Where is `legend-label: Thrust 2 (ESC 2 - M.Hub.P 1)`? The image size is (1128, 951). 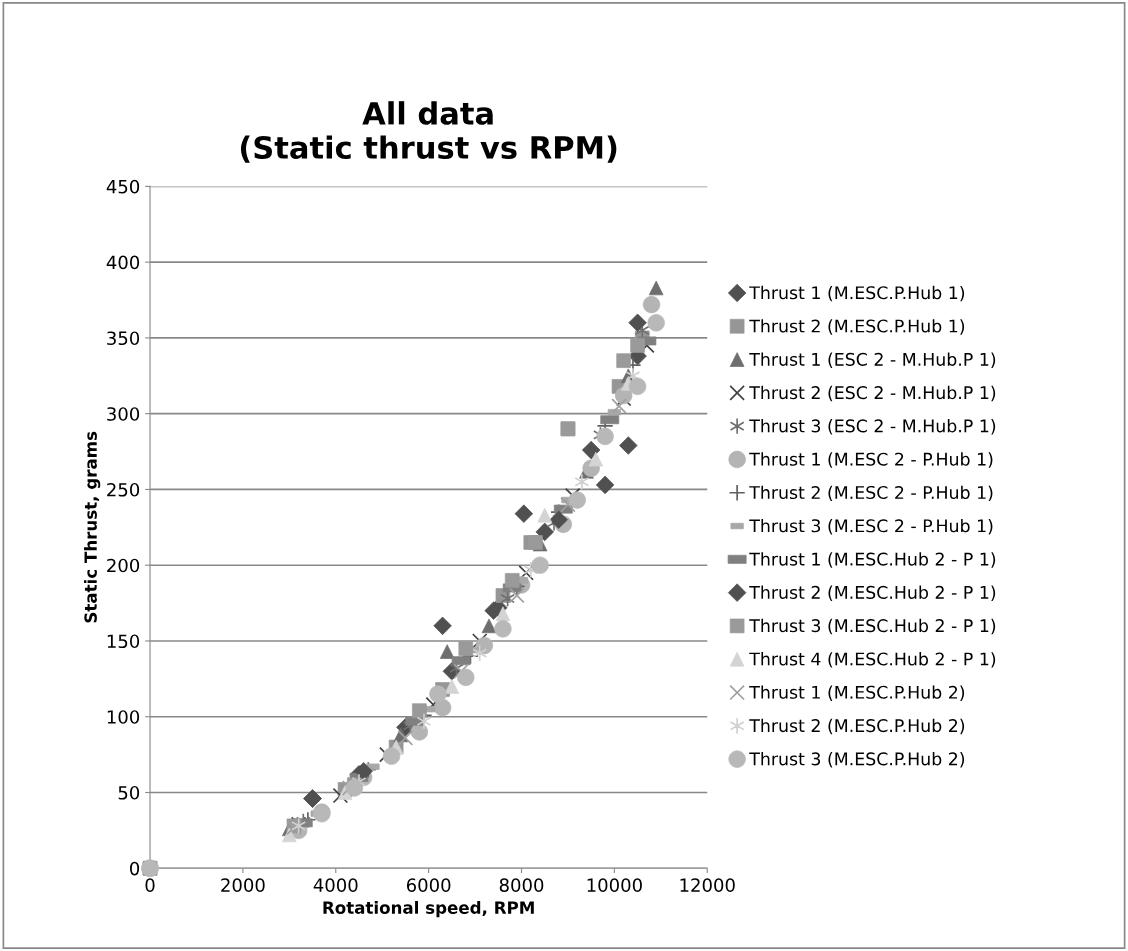
legend-label: Thrust 2 (ESC 2 - M.Hub.P 1) is located at coordinates (872, 393).